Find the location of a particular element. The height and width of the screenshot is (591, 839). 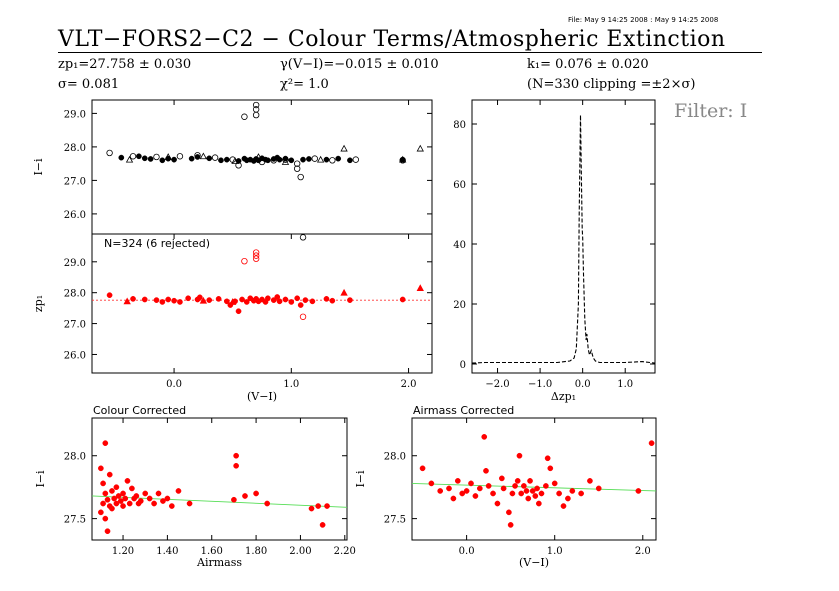

p3-xtick-label: 0.0 is located at coordinates (583, 384).